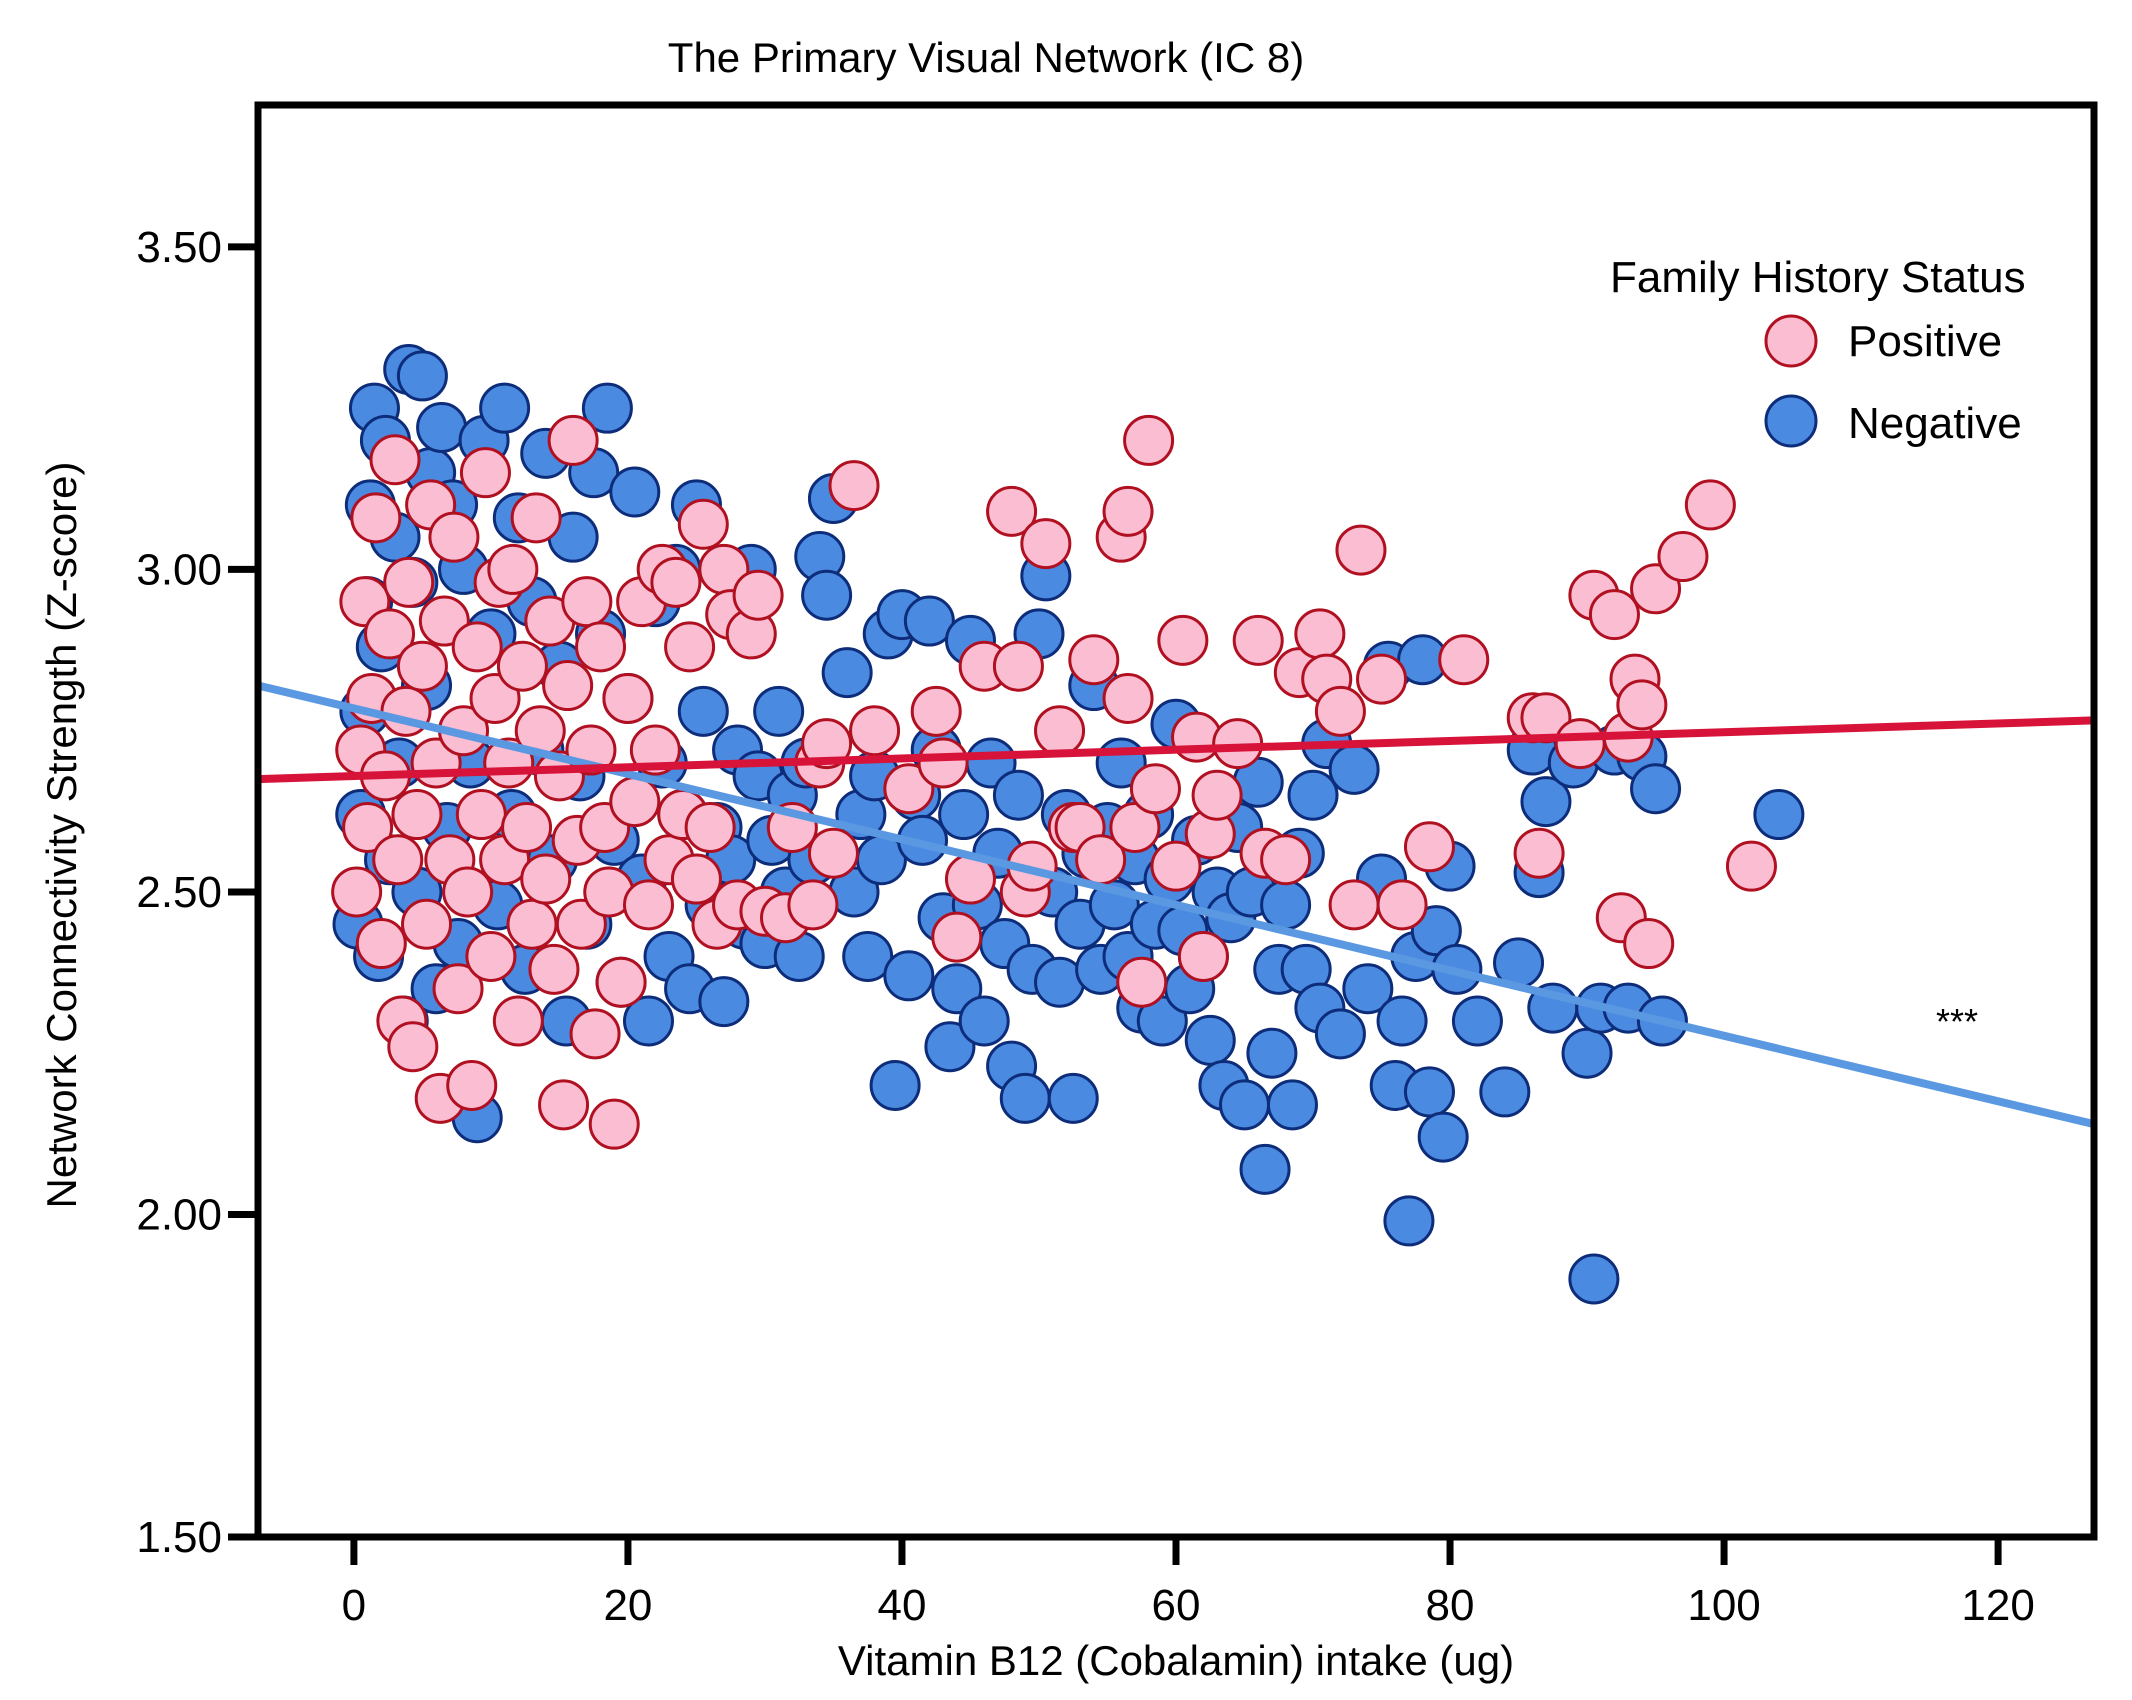 Image resolution: width=2132 pixels, height=1700 pixels. I want to click on trend-line-positive, so click(1176, 750).